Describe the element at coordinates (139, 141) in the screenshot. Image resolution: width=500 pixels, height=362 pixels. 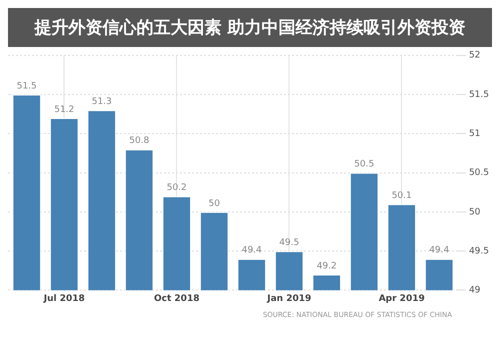
I see `data-label: 50.8` at that location.